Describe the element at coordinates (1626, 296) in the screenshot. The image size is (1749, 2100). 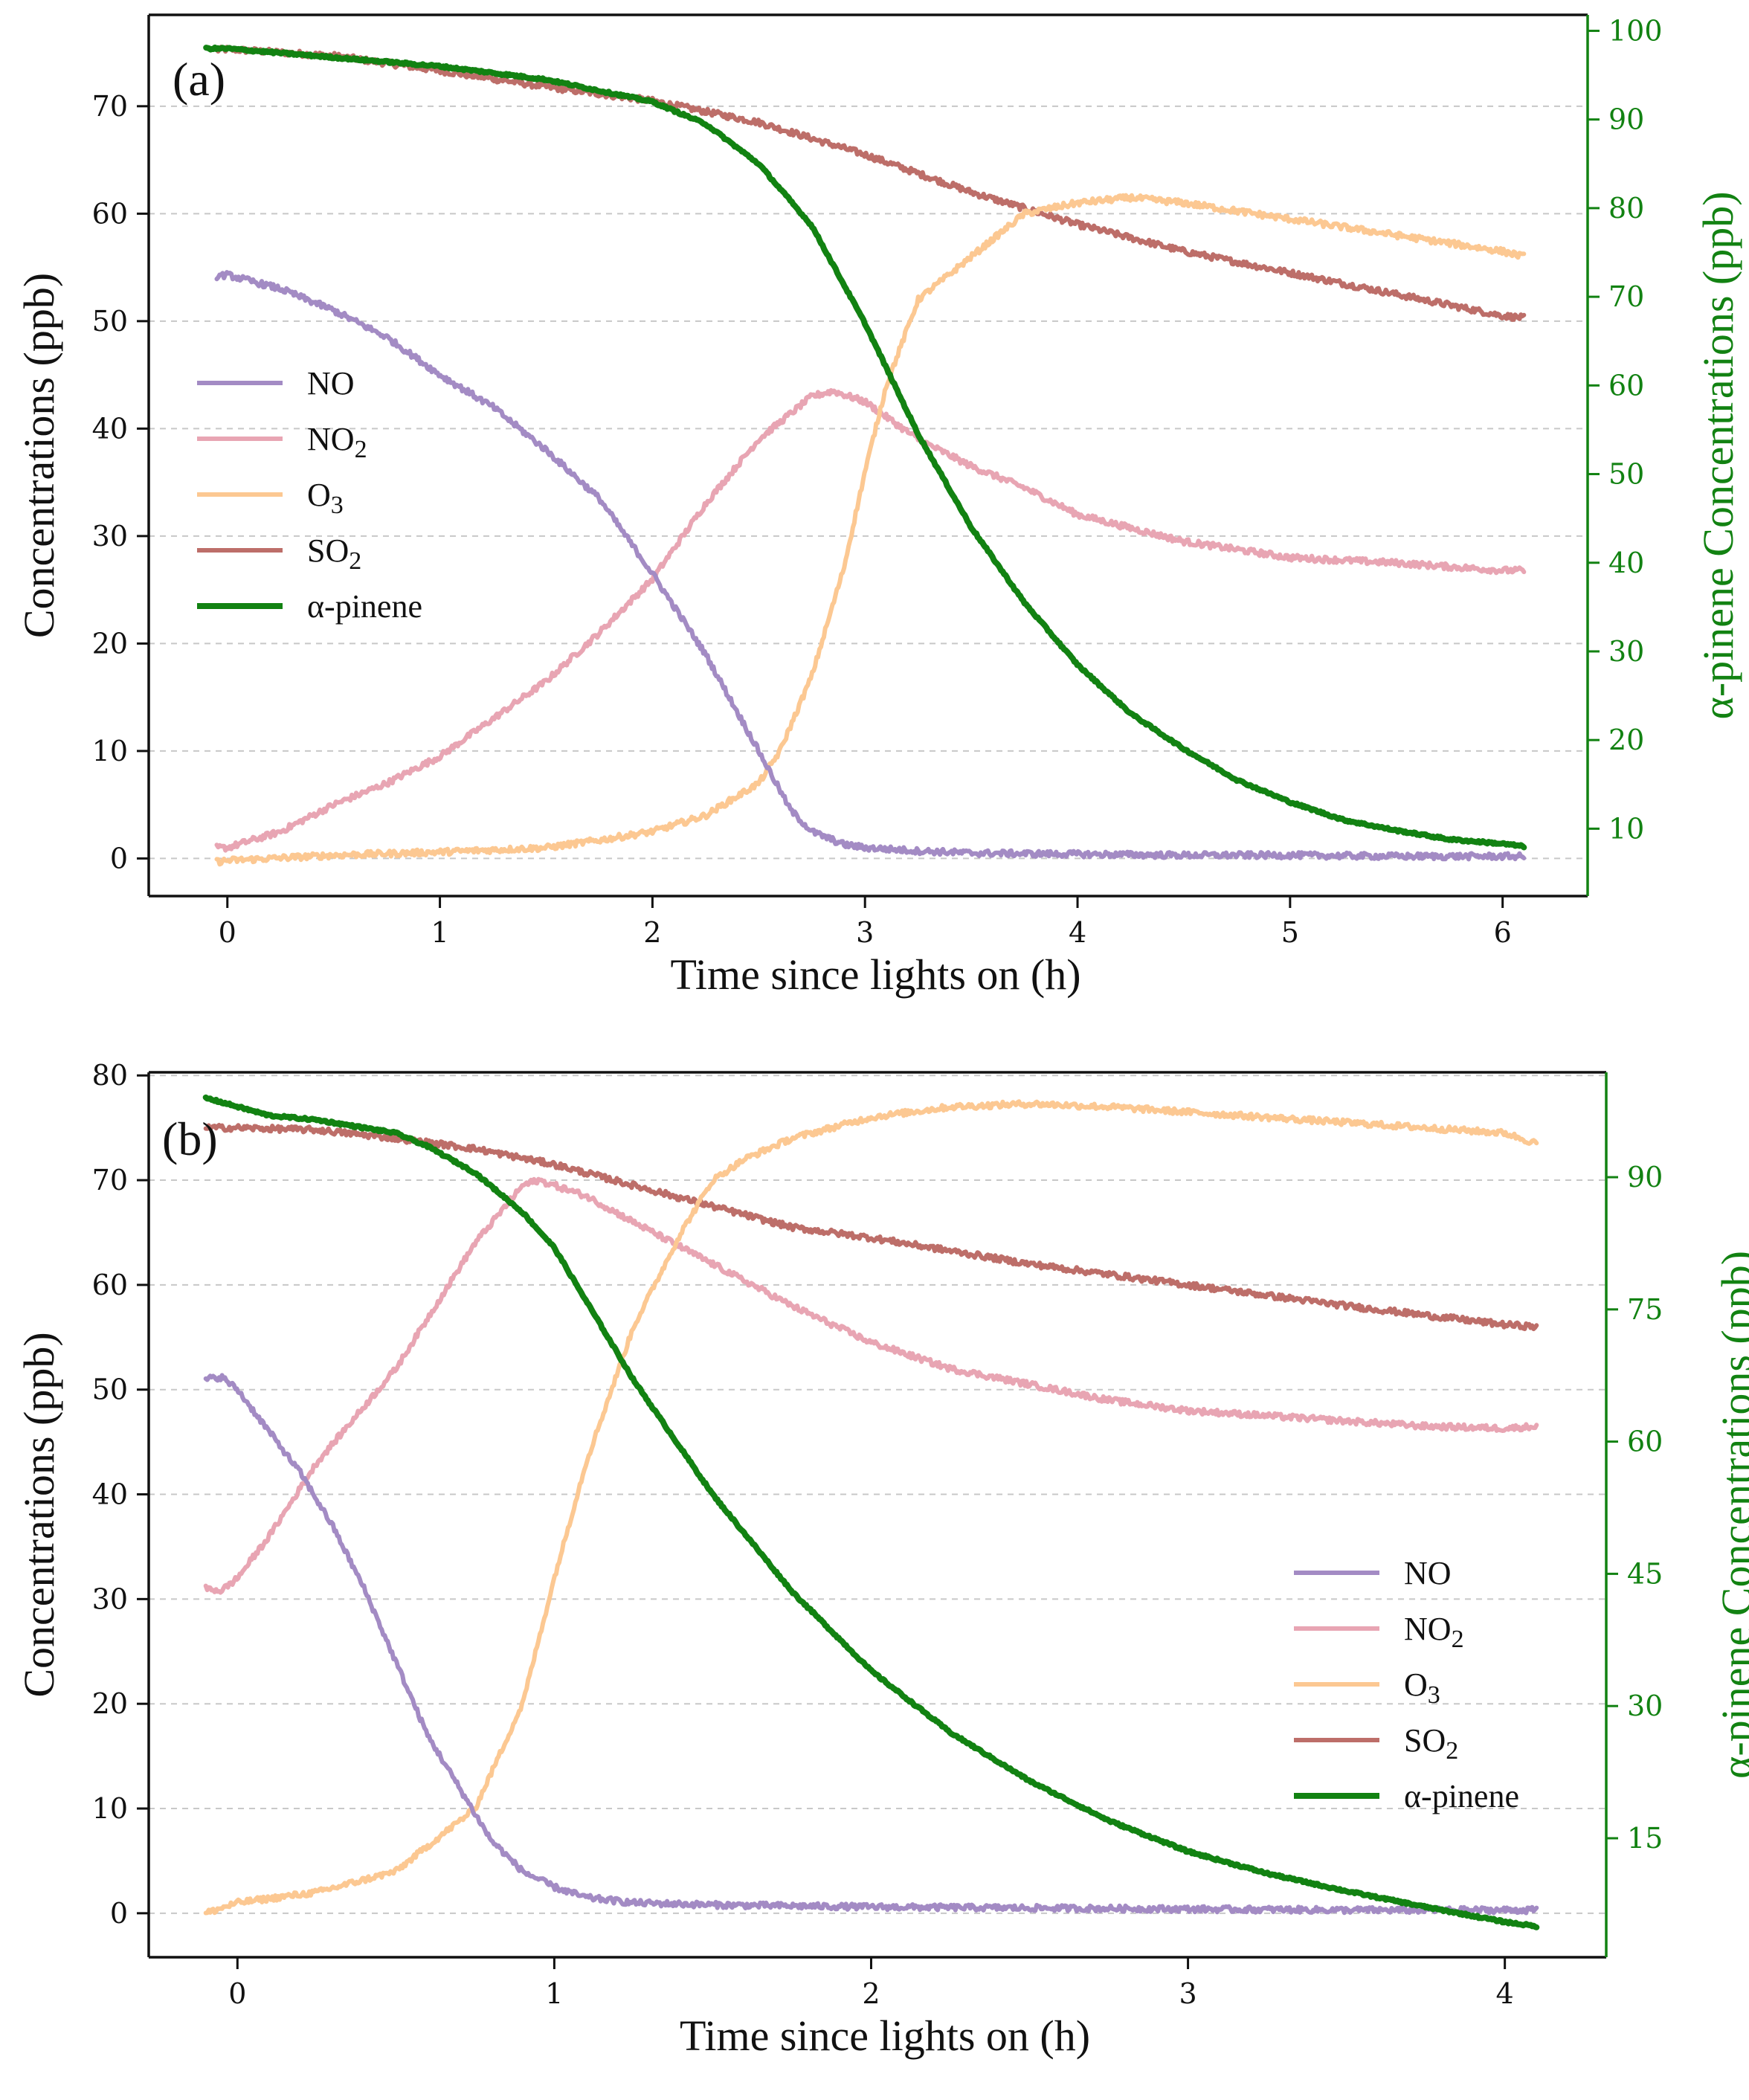
I see `y-right-tick-label: 70` at that location.